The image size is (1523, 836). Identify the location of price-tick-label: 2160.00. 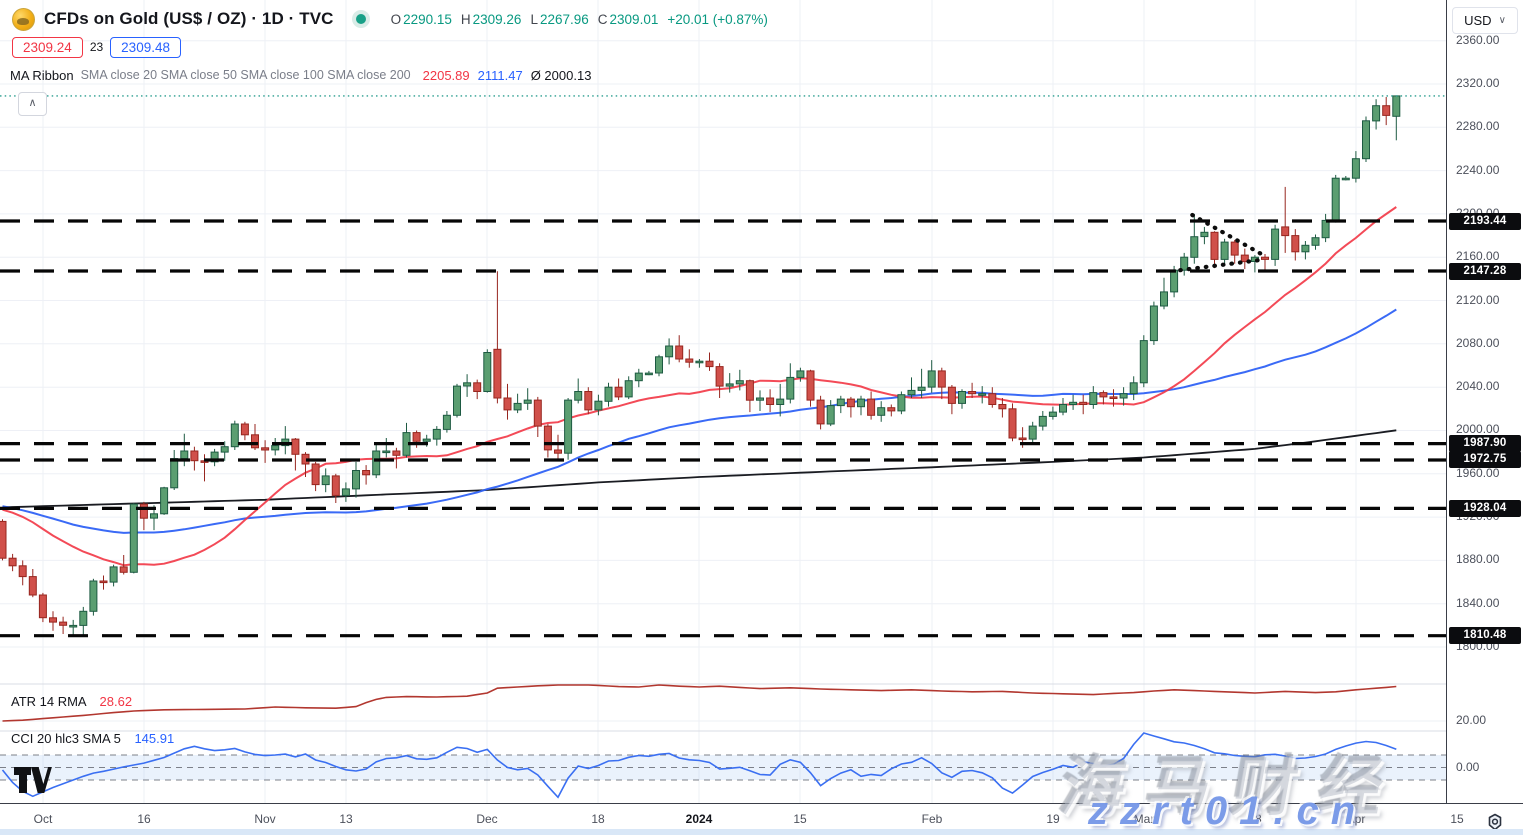
(1478, 256).